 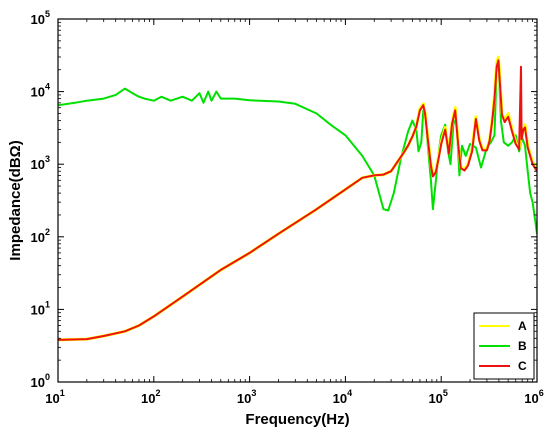 What do you see at coordinates (40, 18) in the screenshot?
I see `y-tick-label: 10⁵` at bounding box center [40, 18].